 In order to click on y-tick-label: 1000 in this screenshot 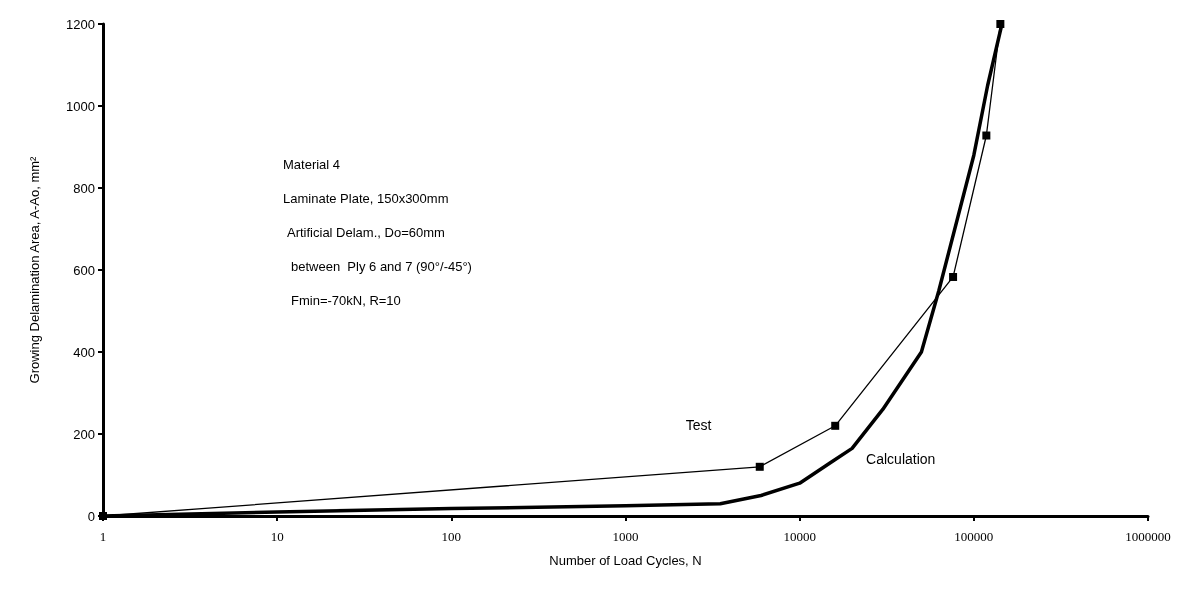, I will do `click(80, 106)`.